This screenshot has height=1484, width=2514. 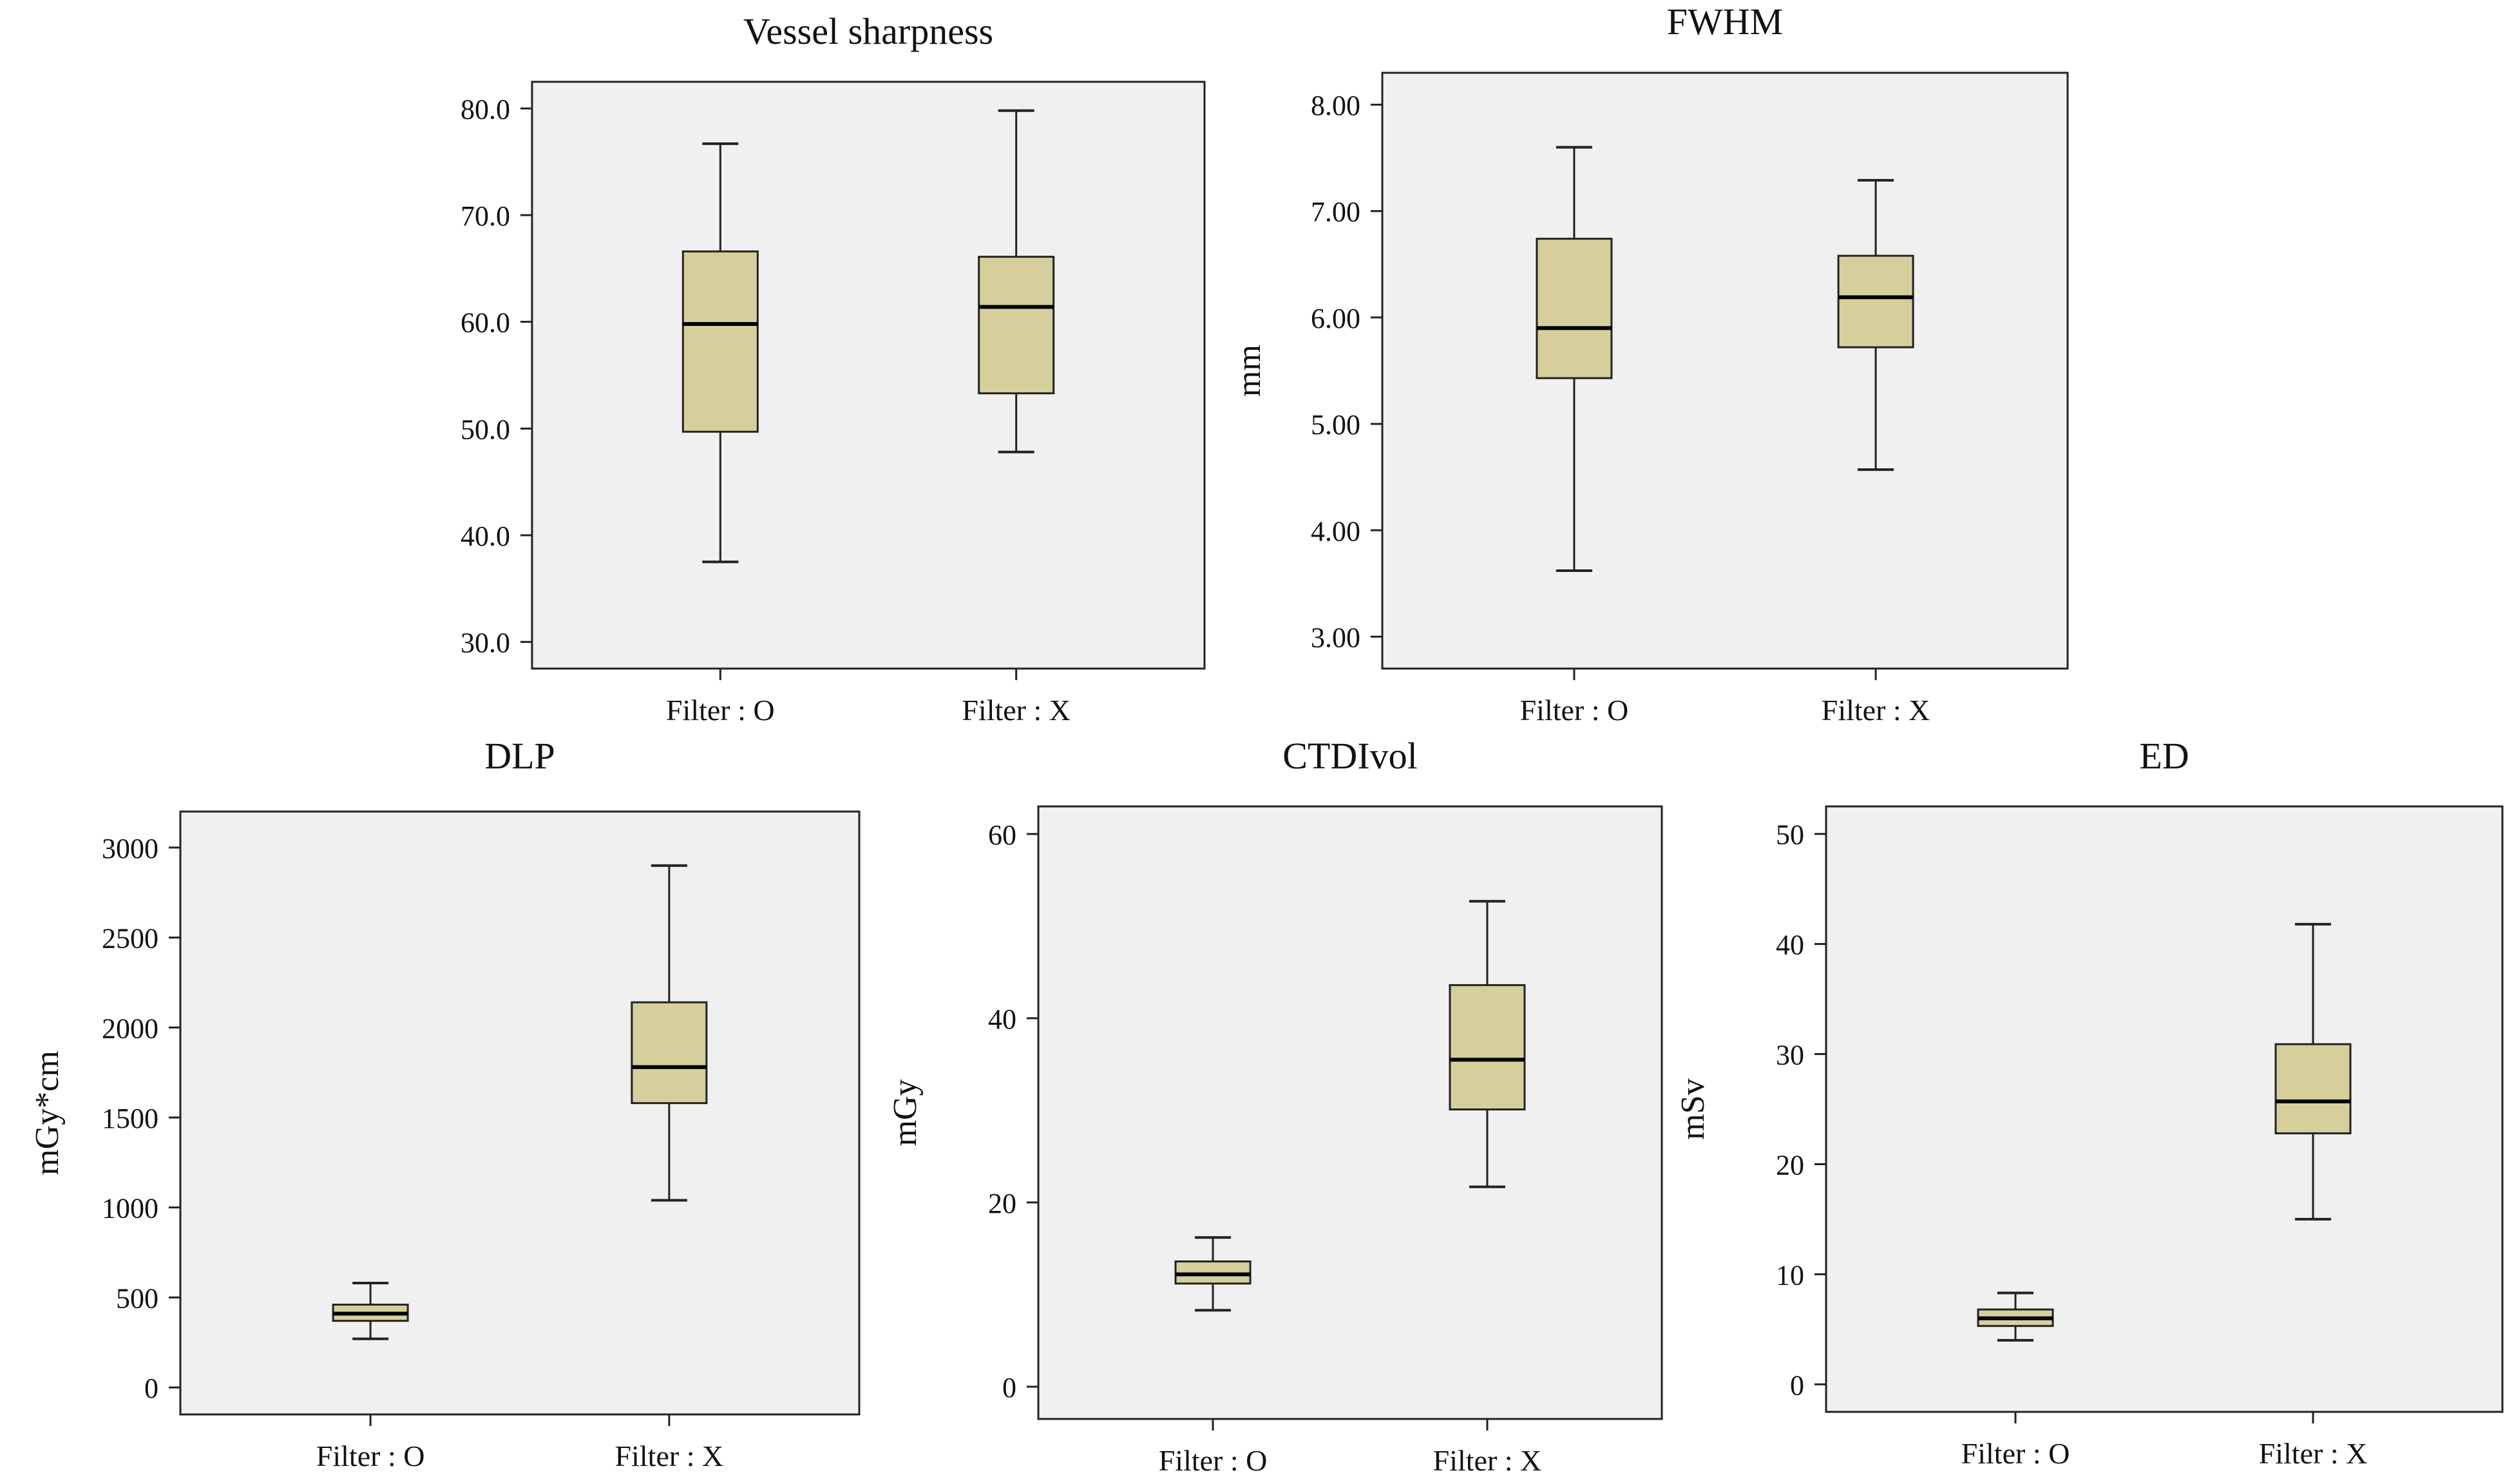 I want to click on y-tick-label: 10, so click(x=1790, y=1275).